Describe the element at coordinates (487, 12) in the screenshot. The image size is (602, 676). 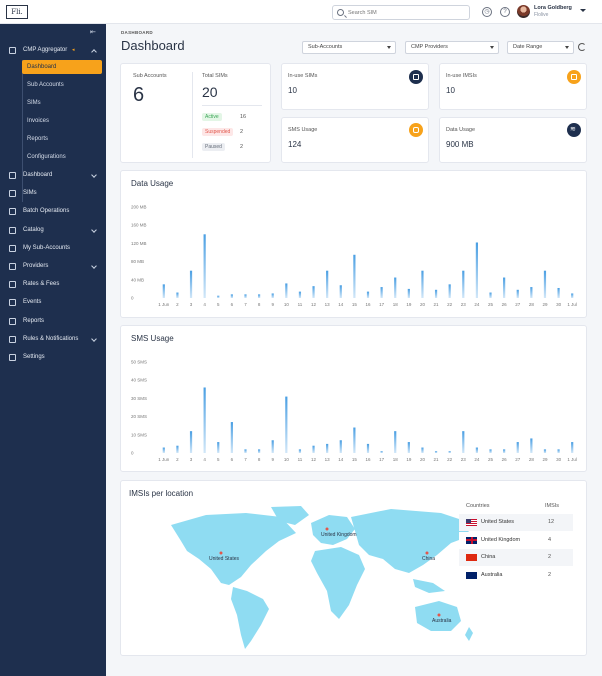
I see `time-icon: ◷` at that location.